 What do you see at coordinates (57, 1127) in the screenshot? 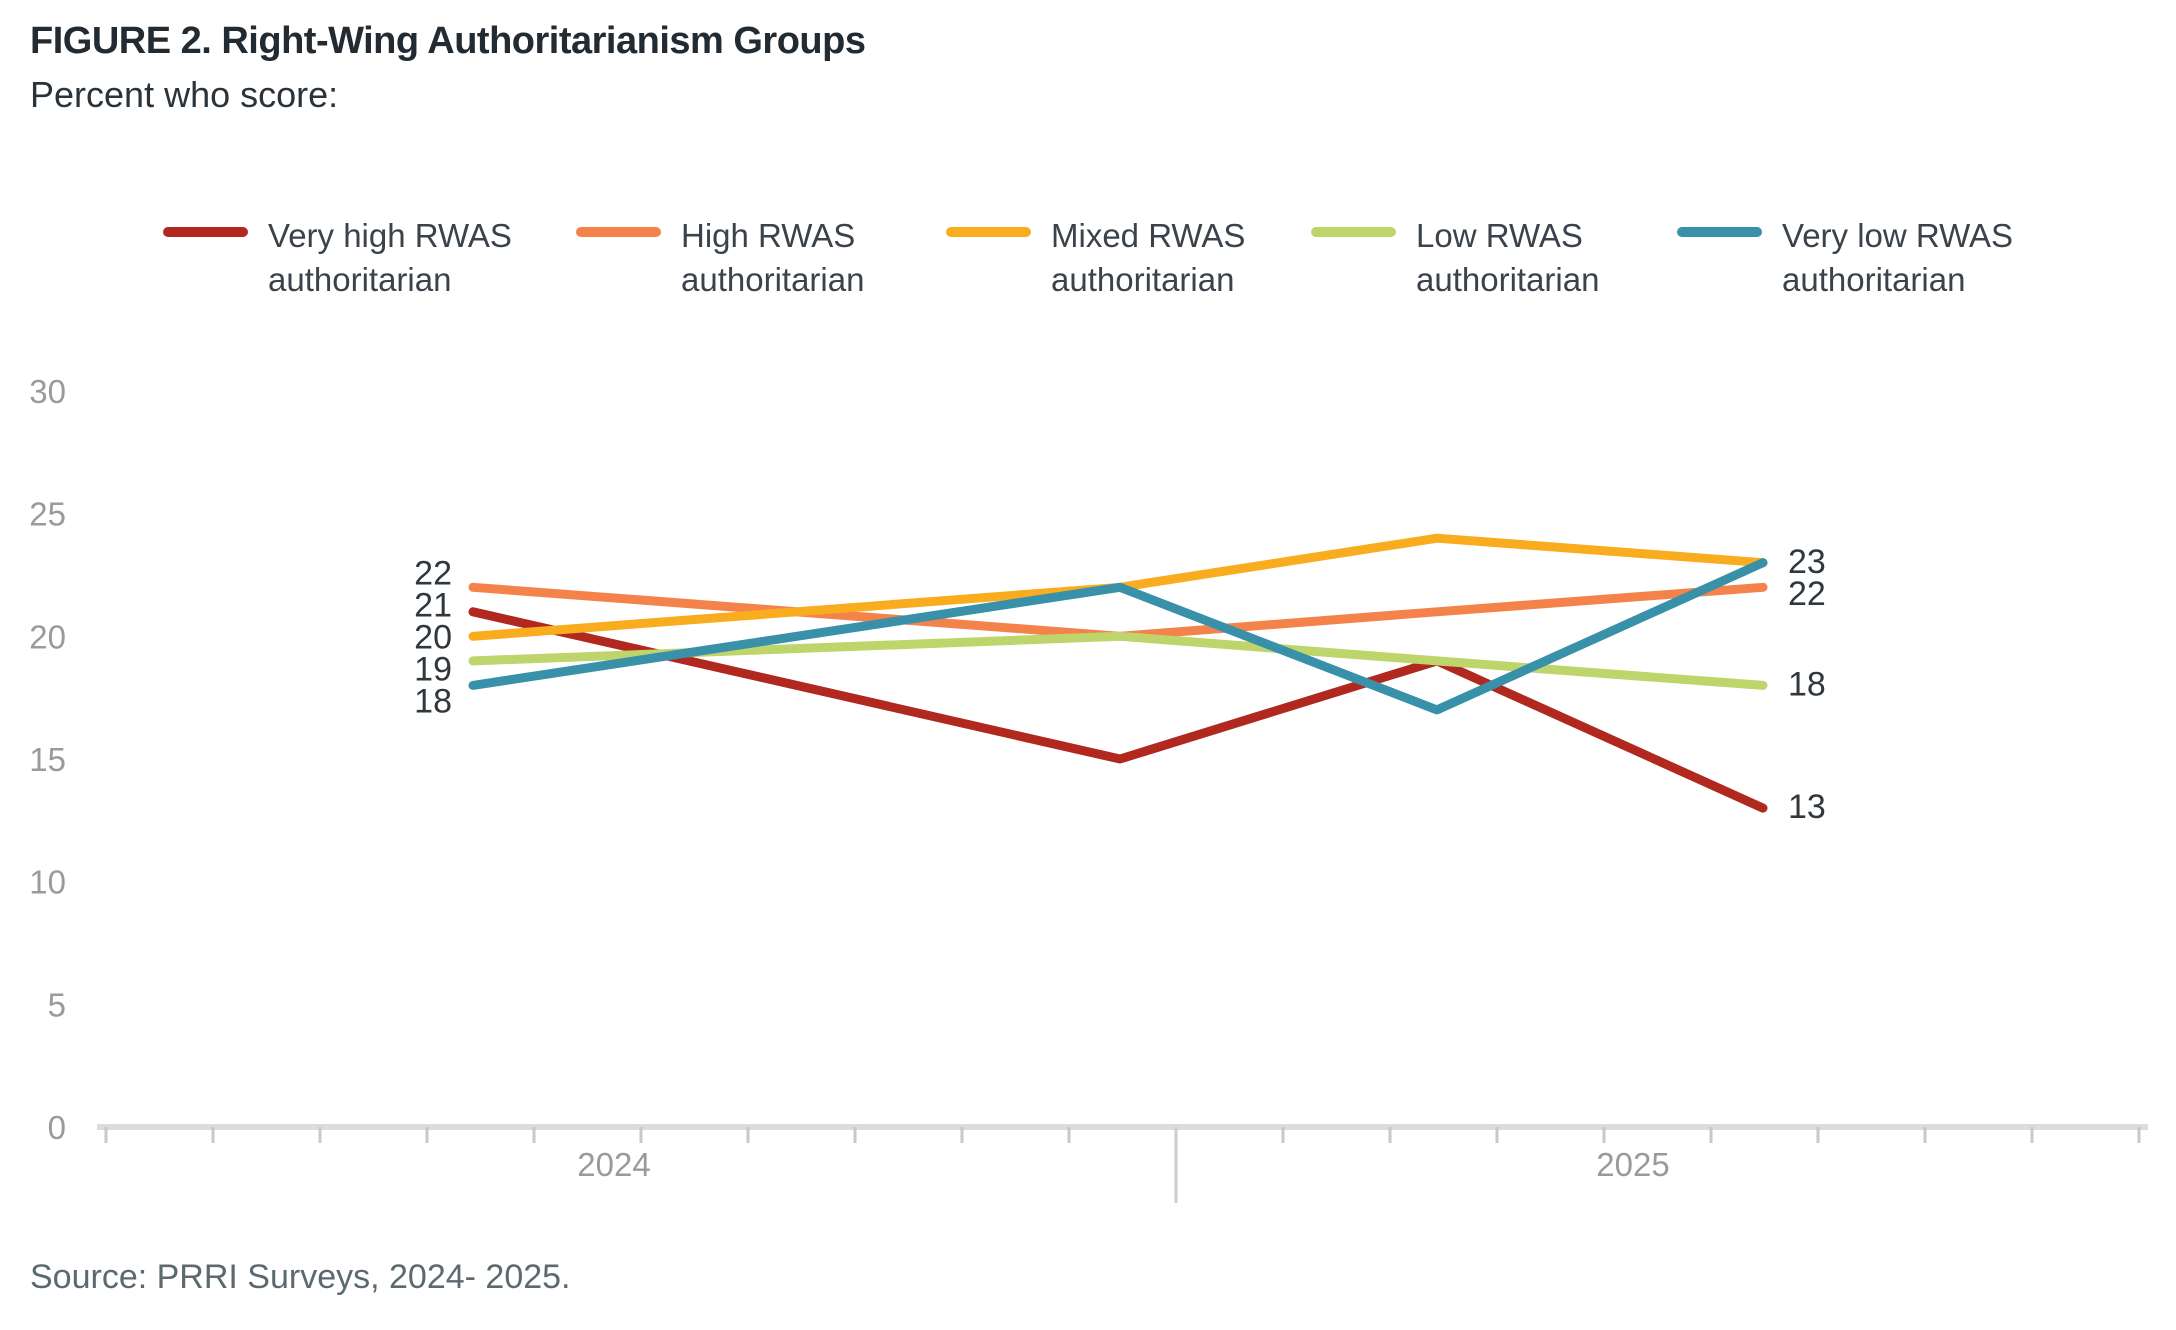
I see `y-tick-label: 0` at bounding box center [57, 1127].